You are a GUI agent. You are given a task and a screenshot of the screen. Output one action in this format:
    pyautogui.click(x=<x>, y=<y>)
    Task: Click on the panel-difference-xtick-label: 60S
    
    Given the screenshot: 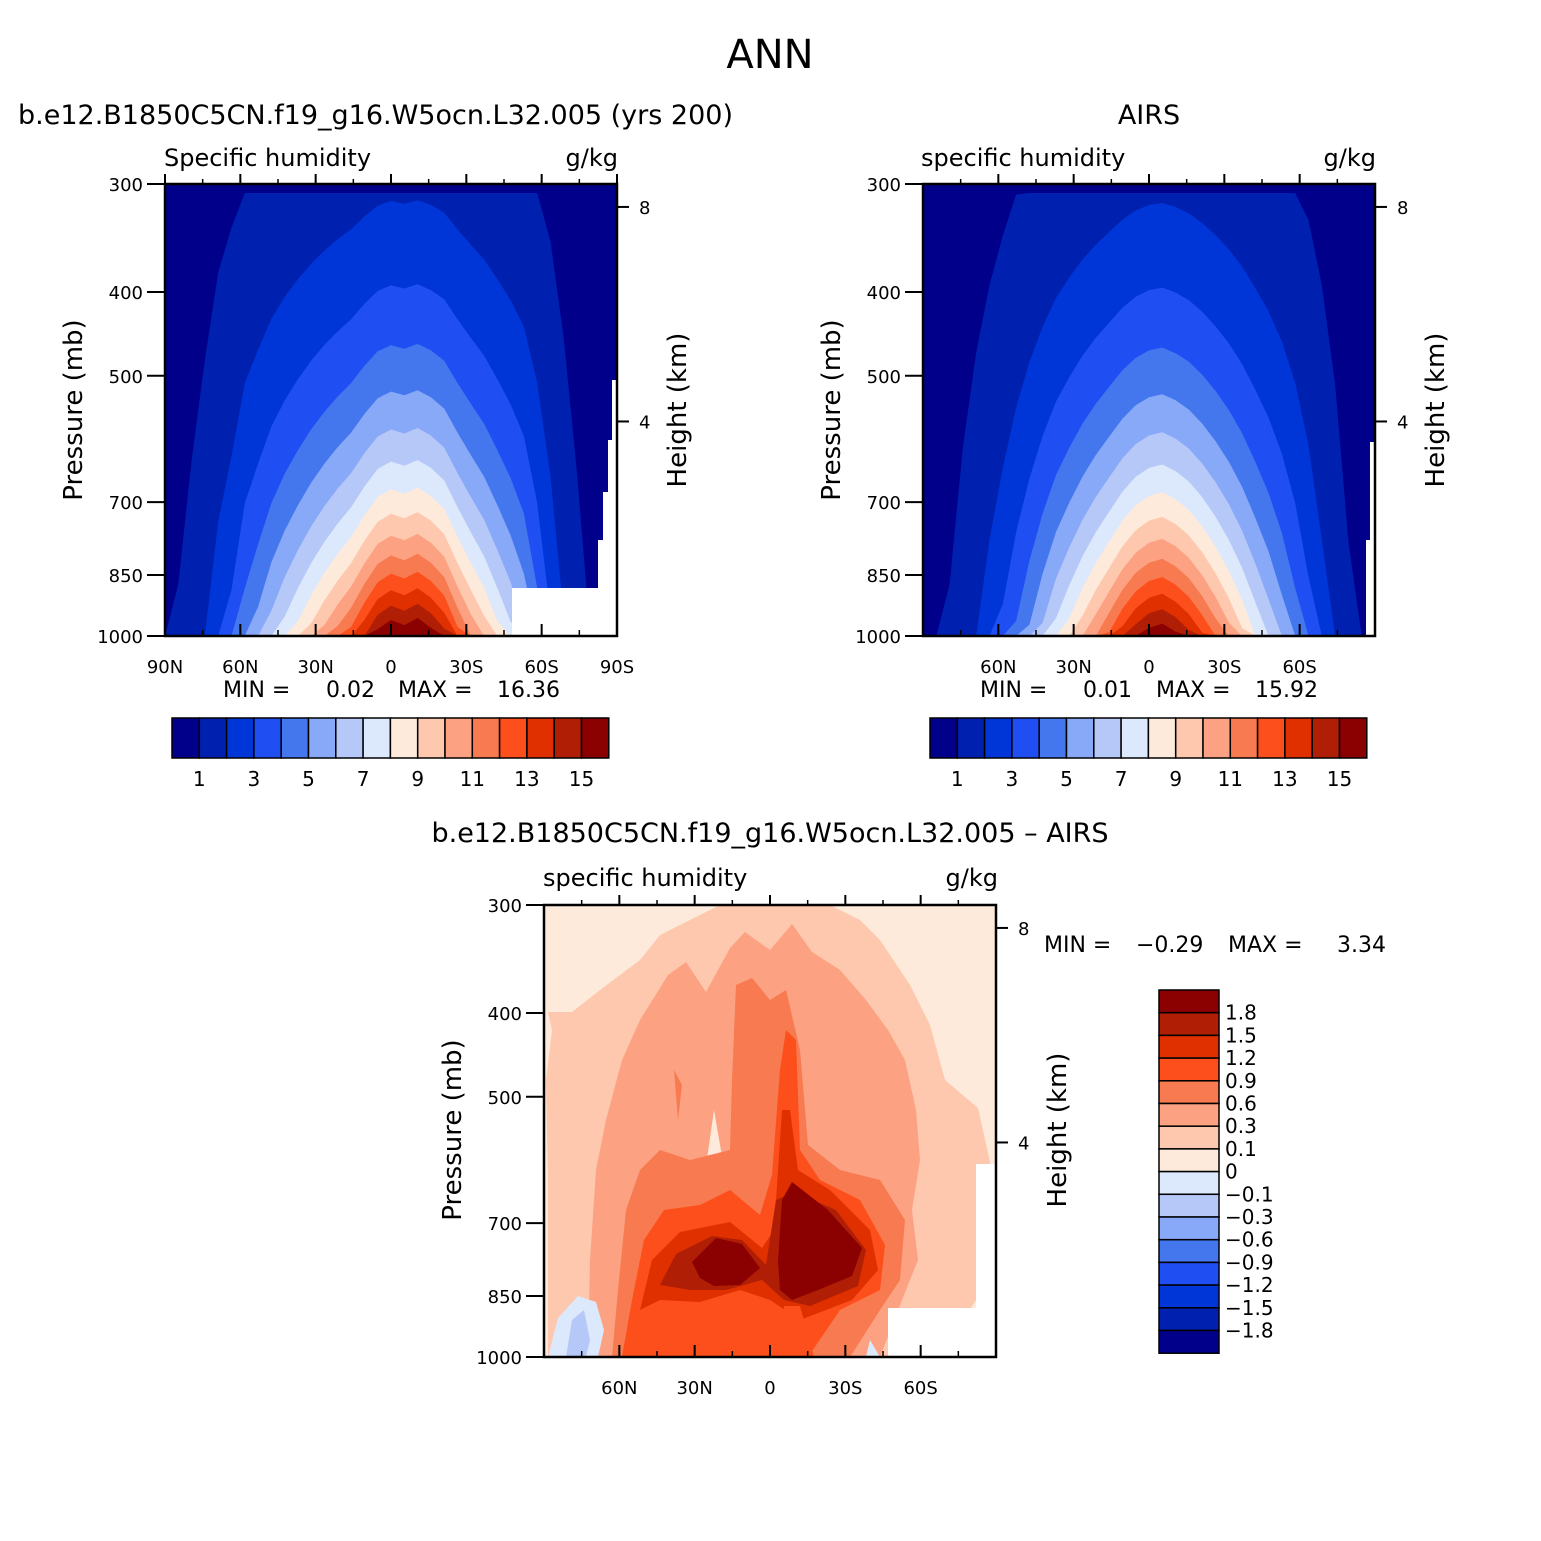 What is the action you would take?
    pyautogui.click(x=920, y=1388)
    